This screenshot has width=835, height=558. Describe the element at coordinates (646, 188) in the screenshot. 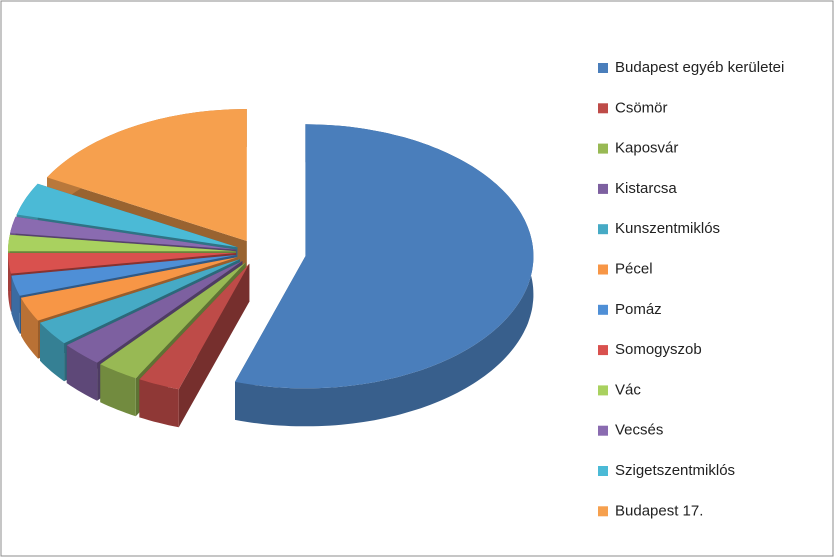

I see `legend-label: Kistarcsa` at that location.